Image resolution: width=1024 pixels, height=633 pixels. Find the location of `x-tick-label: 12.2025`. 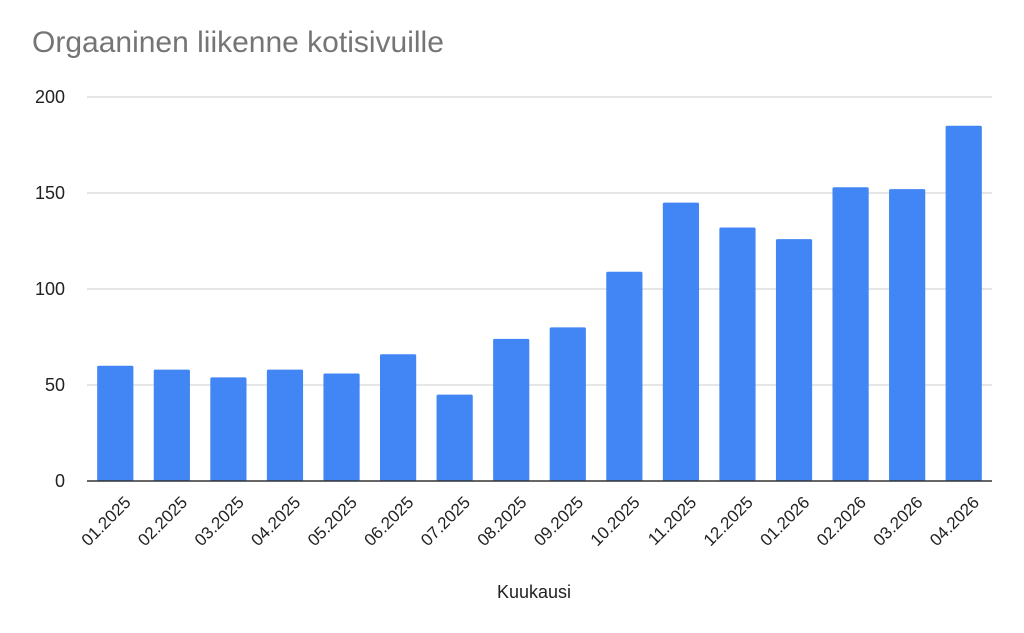

x-tick-label: 12.2025 is located at coordinates (728, 521).